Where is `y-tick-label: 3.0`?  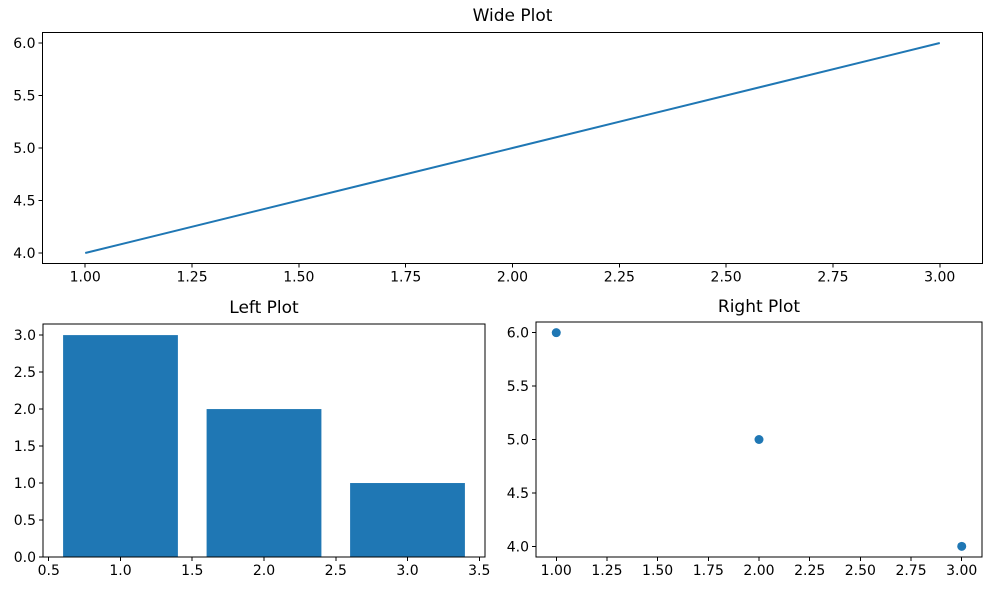
y-tick-label: 3.0 is located at coordinates (25, 336).